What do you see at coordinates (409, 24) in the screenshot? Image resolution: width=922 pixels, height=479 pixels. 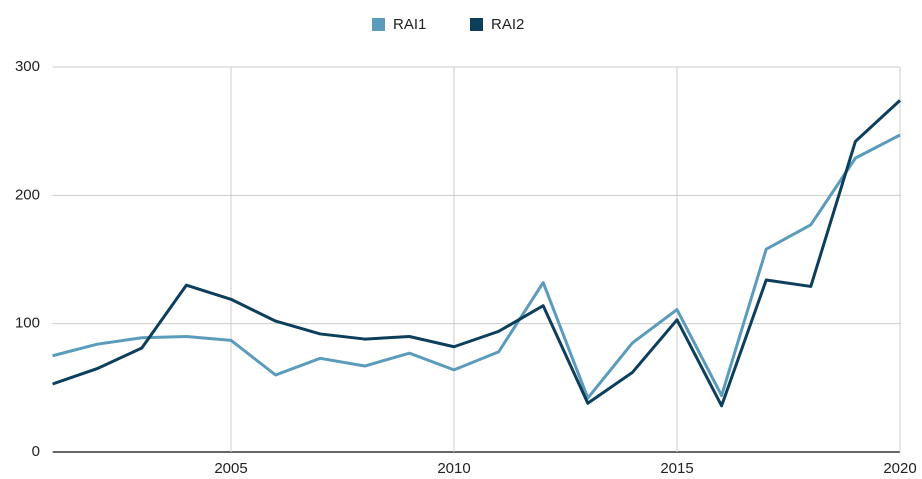 I see `legend-label: RAI1` at bounding box center [409, 24].